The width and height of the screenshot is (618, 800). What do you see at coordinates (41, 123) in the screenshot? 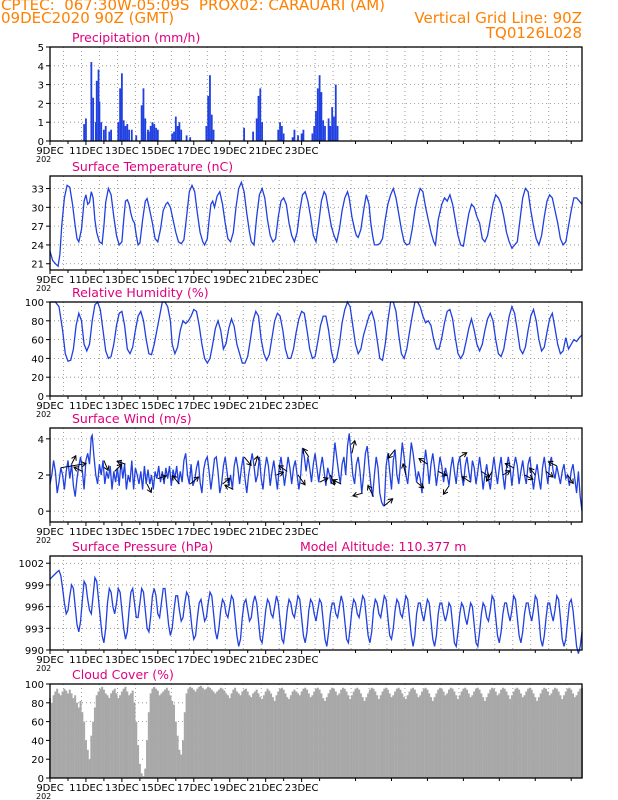
I see `y-tick-label: 1` at bounding box center [41, 123].